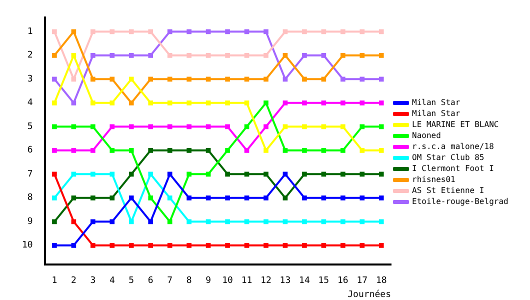 This screenshot has width=530, height=300. I want to click on y-tick-label: 6, so click(30, 151).